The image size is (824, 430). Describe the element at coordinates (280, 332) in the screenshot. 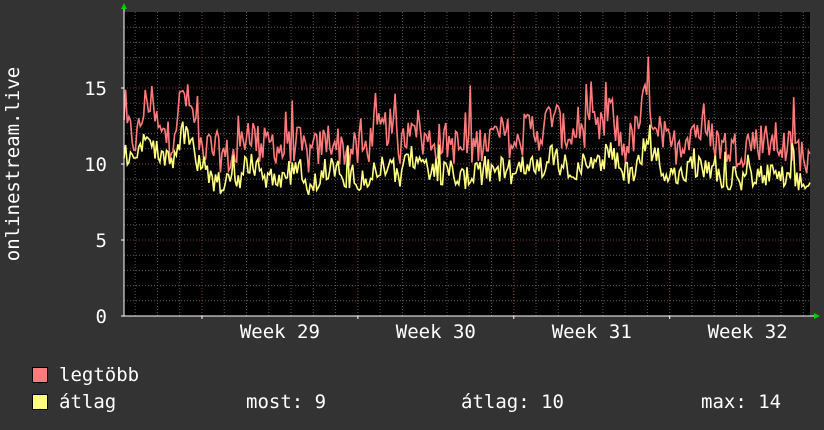

I see `x-tick-label: Week 29` at that location.